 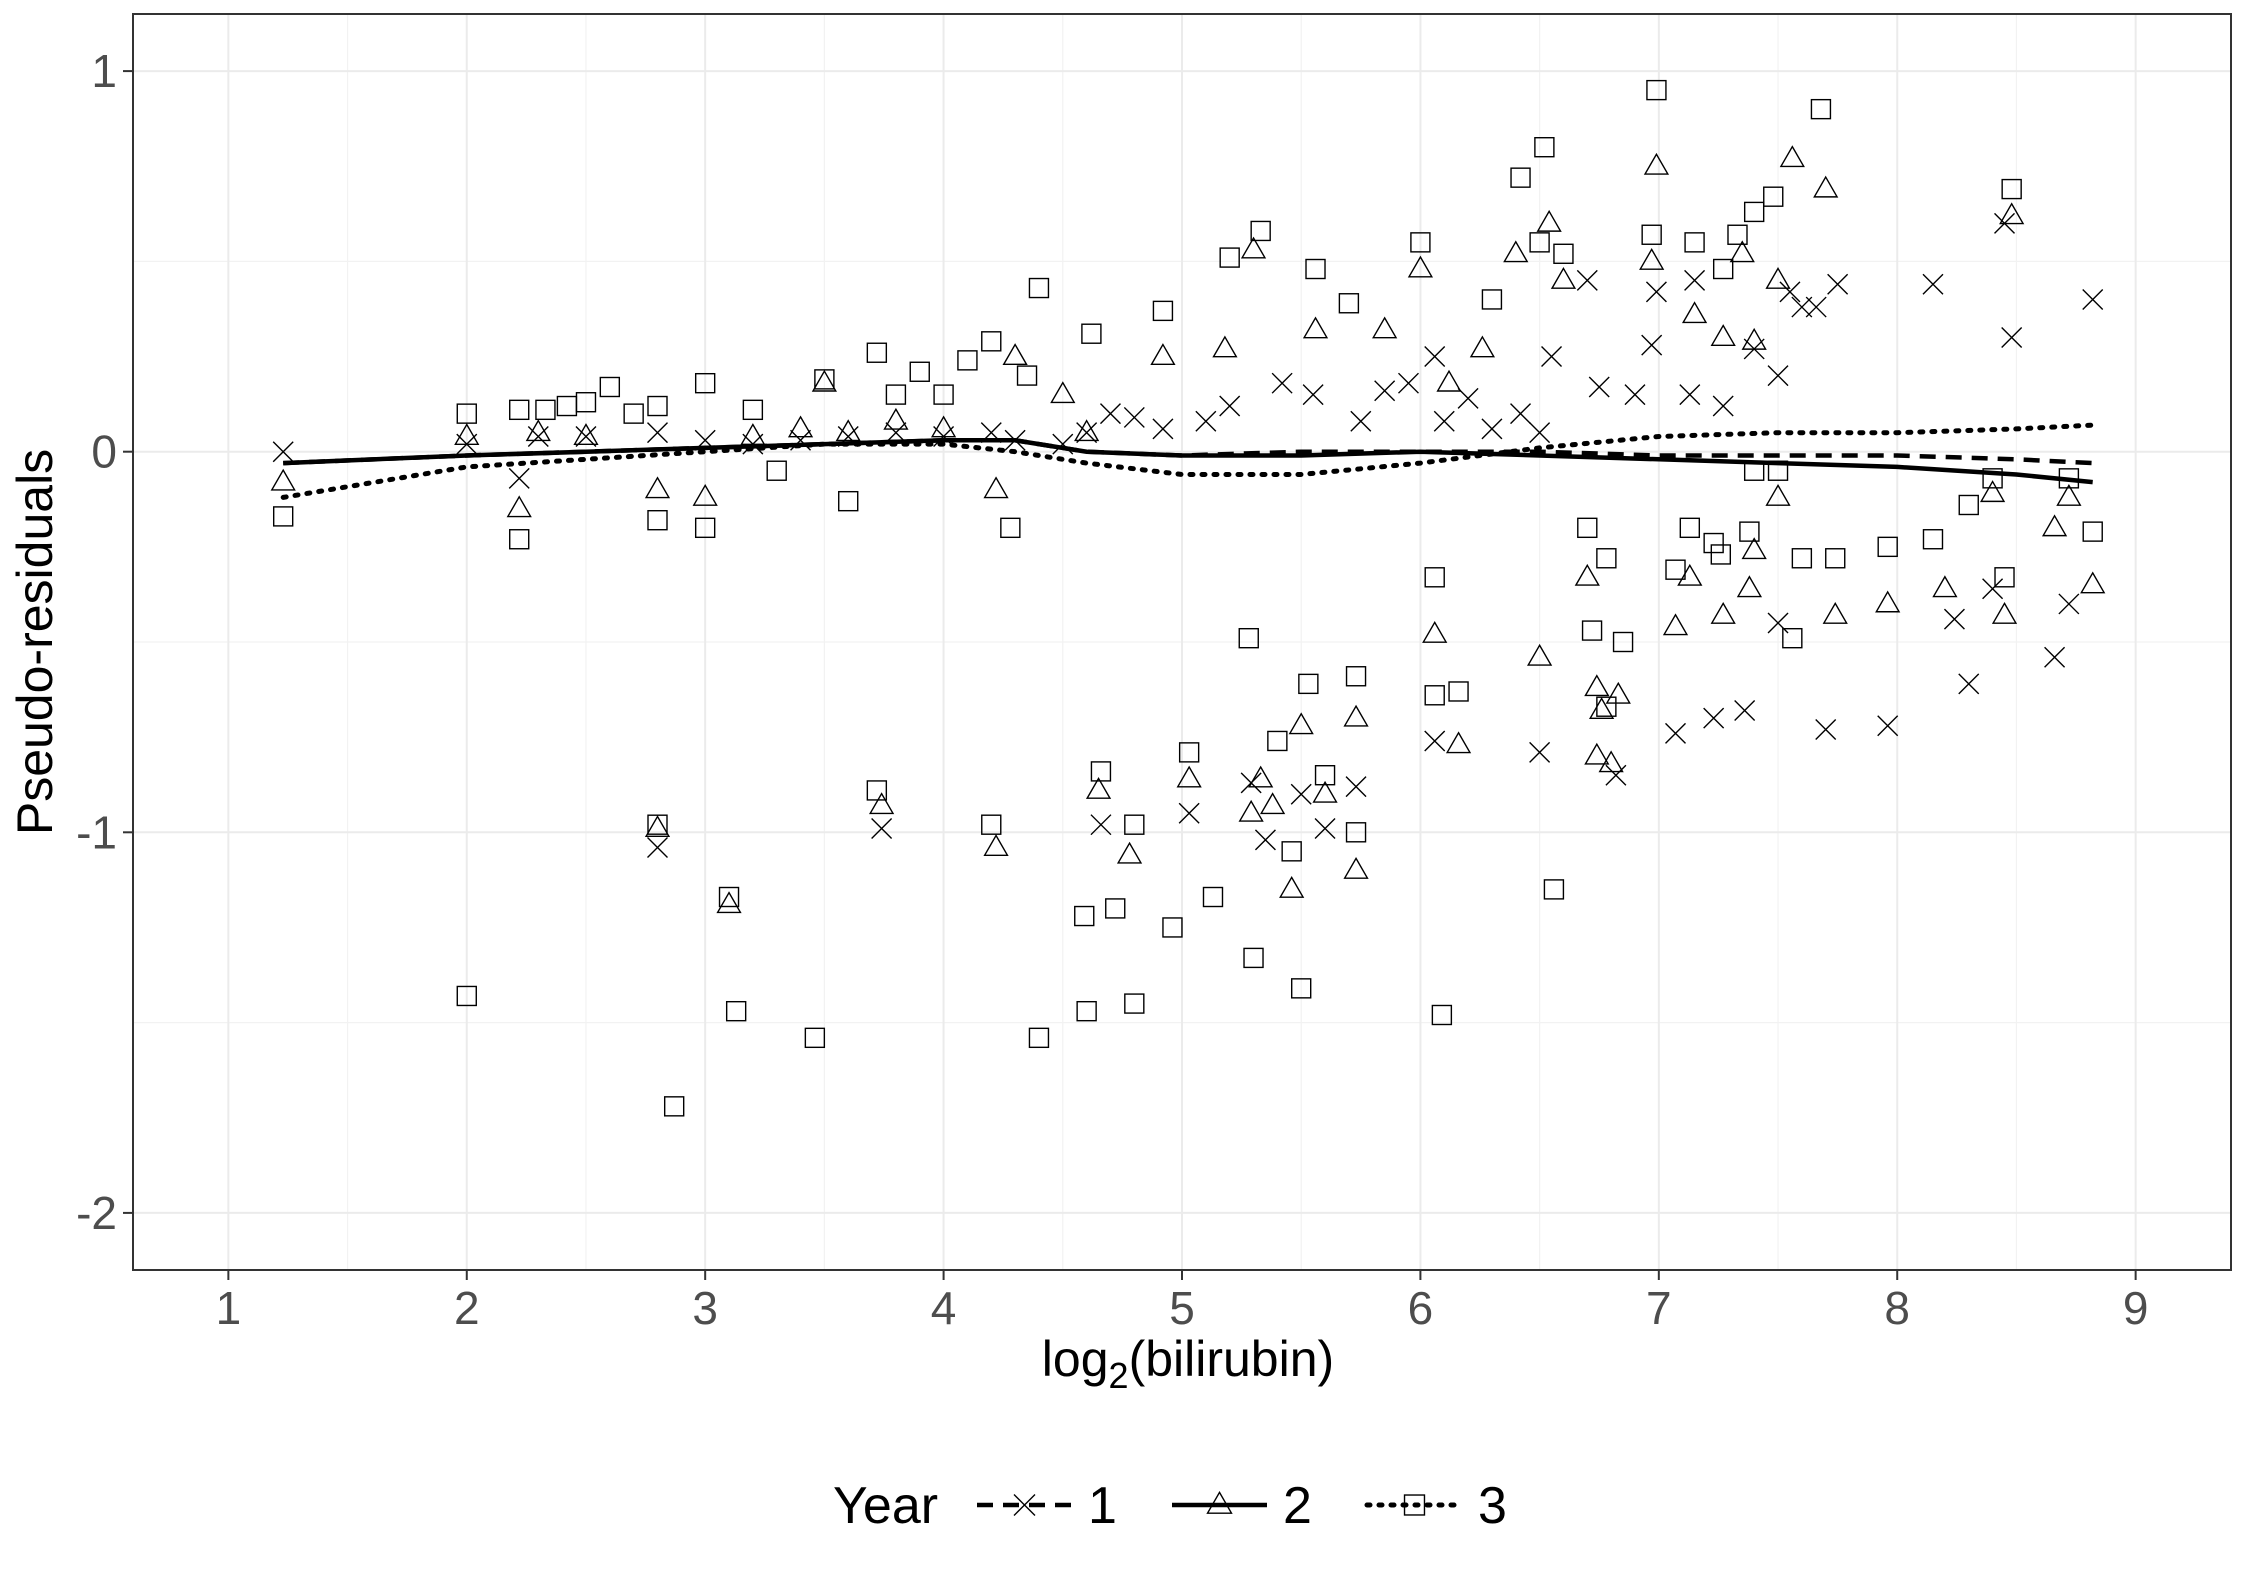 What do you see at coordinates (104, 452) in the screenshot?
I see `y-tick-label: 0` at bounding box center [104, 452].